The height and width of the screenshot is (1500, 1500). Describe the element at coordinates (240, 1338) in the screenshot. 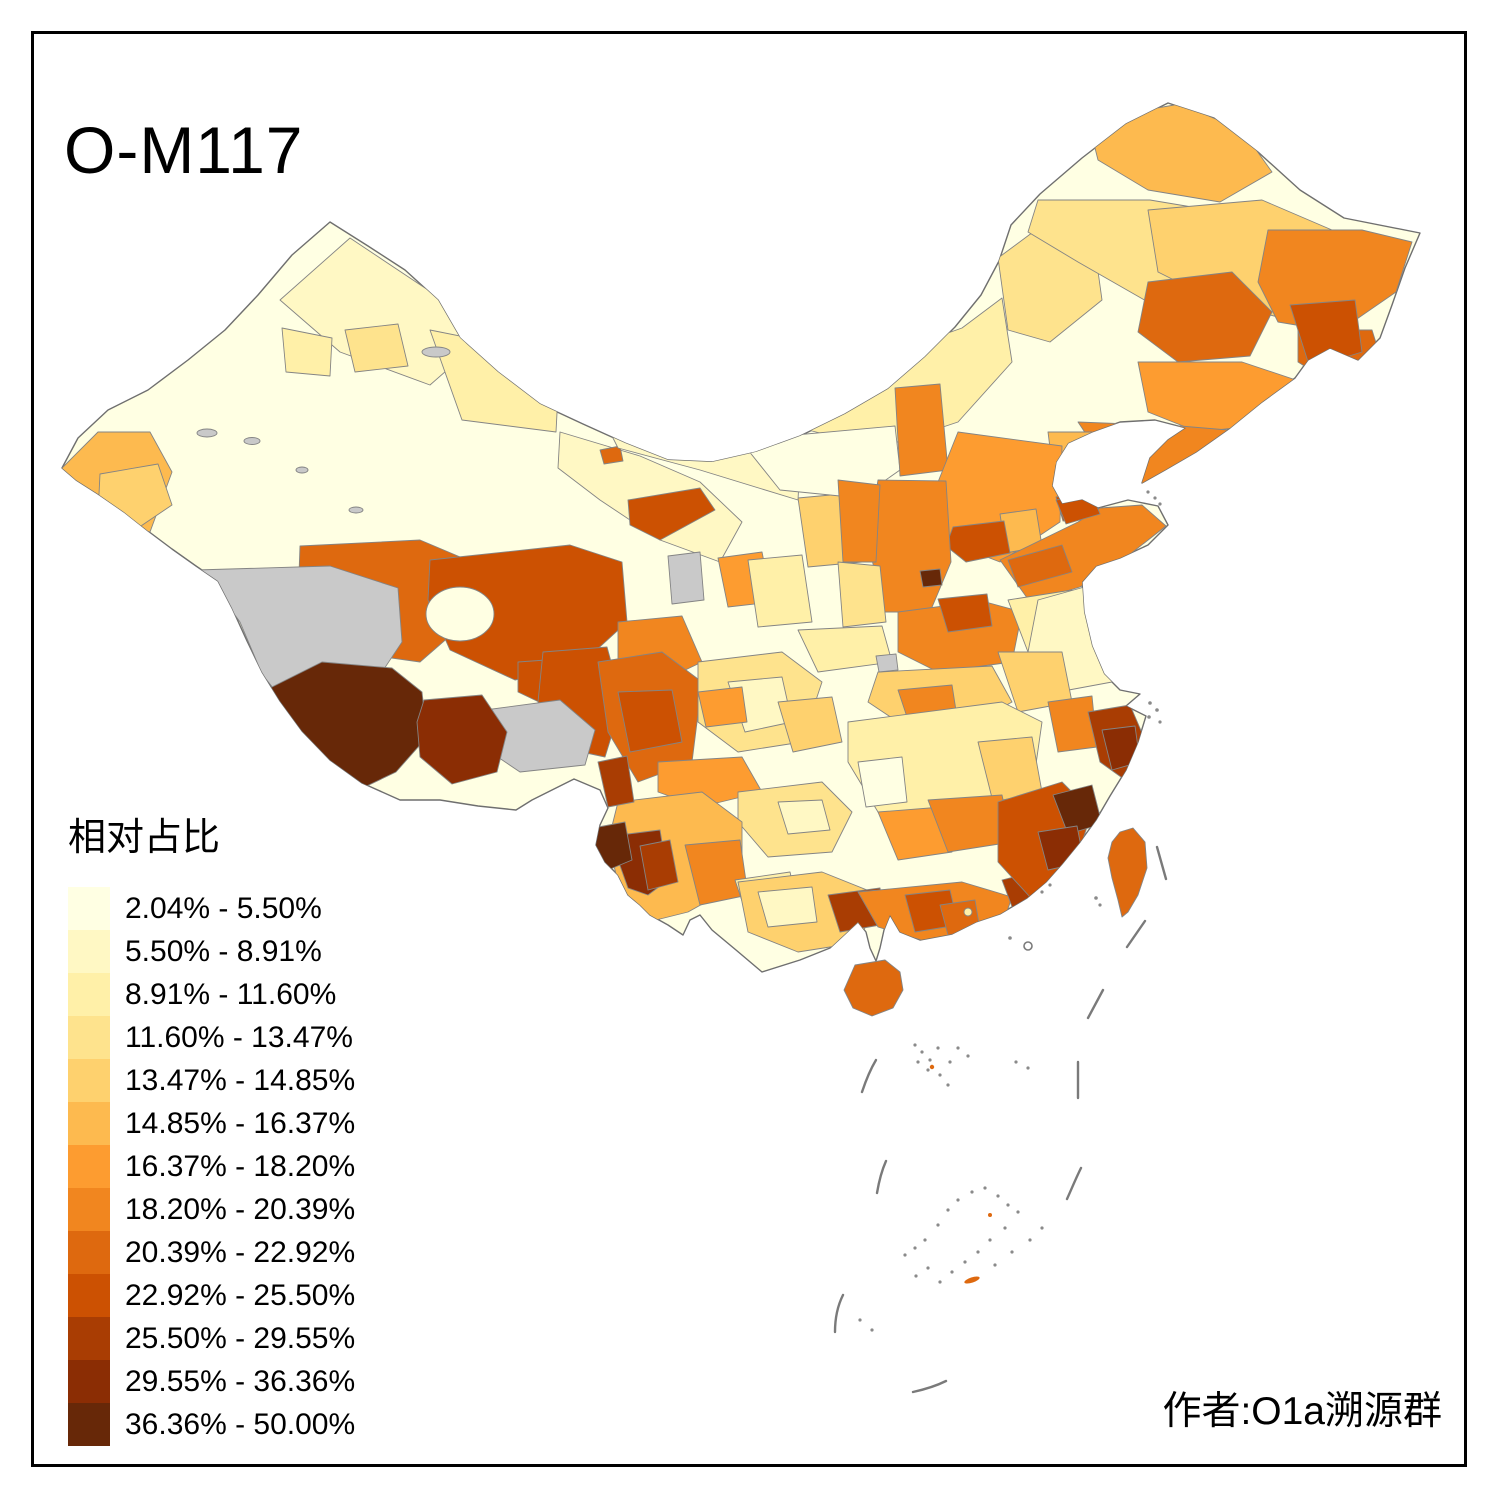

I see `legend-label: 25.50% - 29.55%` at that location.